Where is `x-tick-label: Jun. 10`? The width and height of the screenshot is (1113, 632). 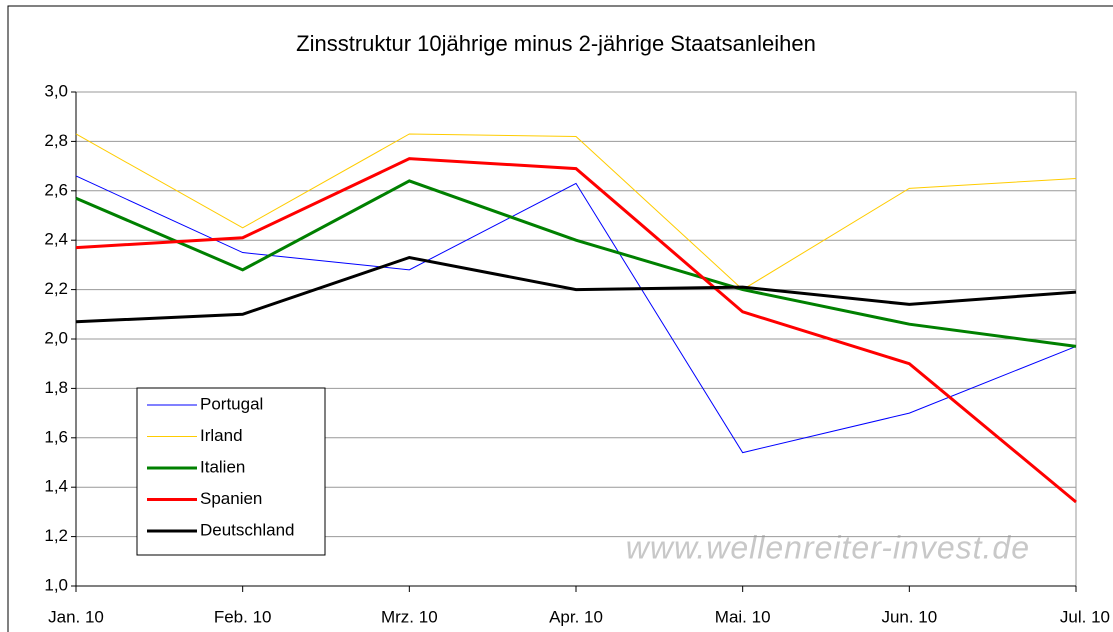
x-tick-label: Jun. 10 is located at coordinates (909, 616).